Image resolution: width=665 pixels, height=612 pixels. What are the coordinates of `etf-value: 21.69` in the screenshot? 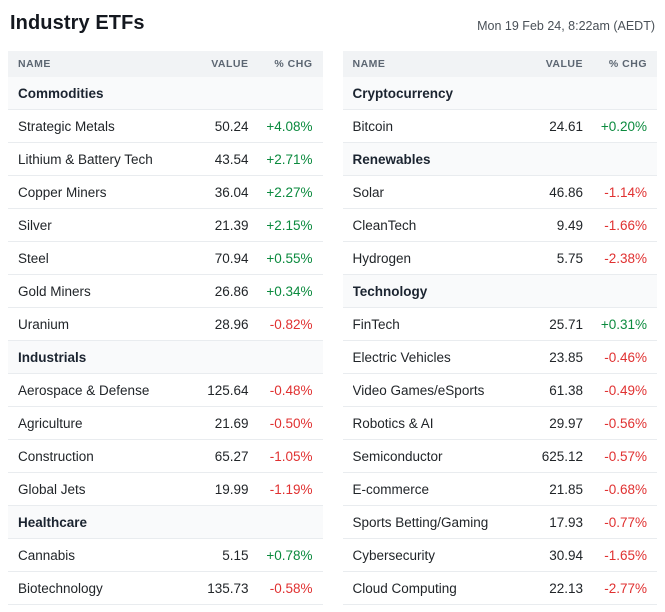 It's located at (231, 423).